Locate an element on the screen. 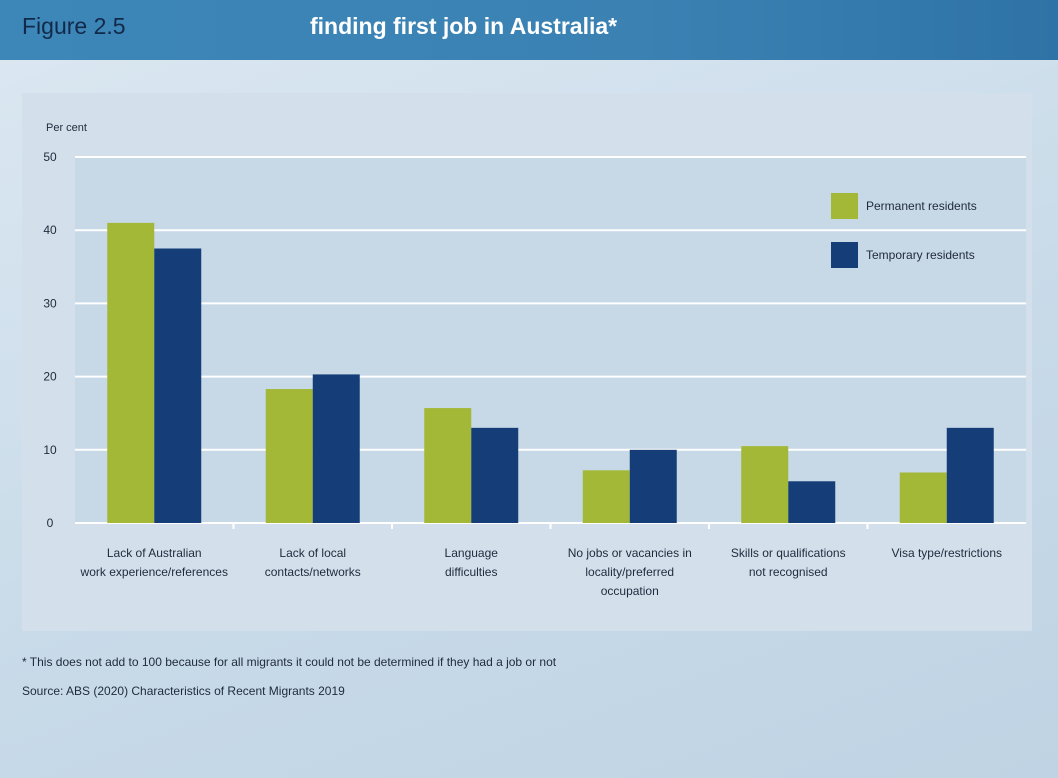  y-tick-label: 20 is located at coordinates (50, 377).